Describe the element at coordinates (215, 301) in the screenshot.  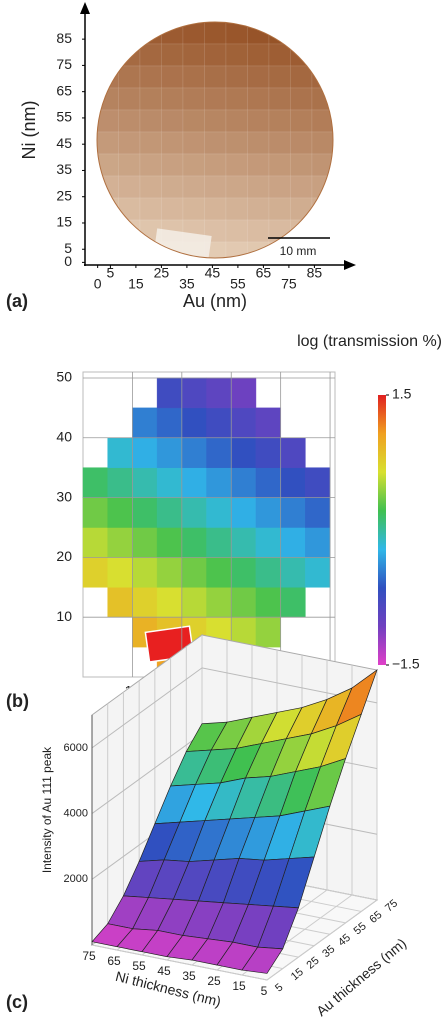
I see `x-axis-label: Au (nm)` at that location.